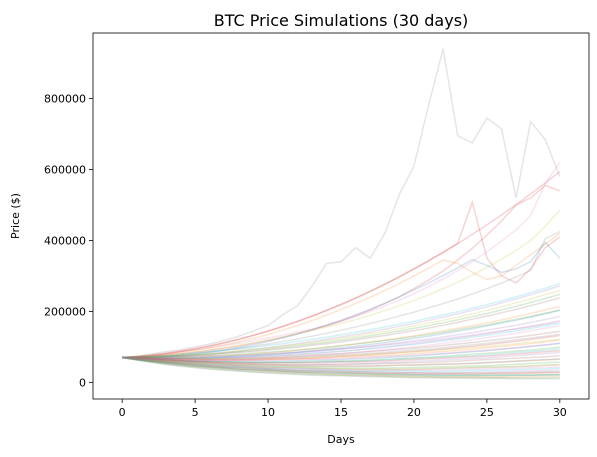  What do you see at coordinates (341, 20) in the screenshot?
I see `chart-title: BTC Price Simulations (30 days)` at bounding box center [341, 20].